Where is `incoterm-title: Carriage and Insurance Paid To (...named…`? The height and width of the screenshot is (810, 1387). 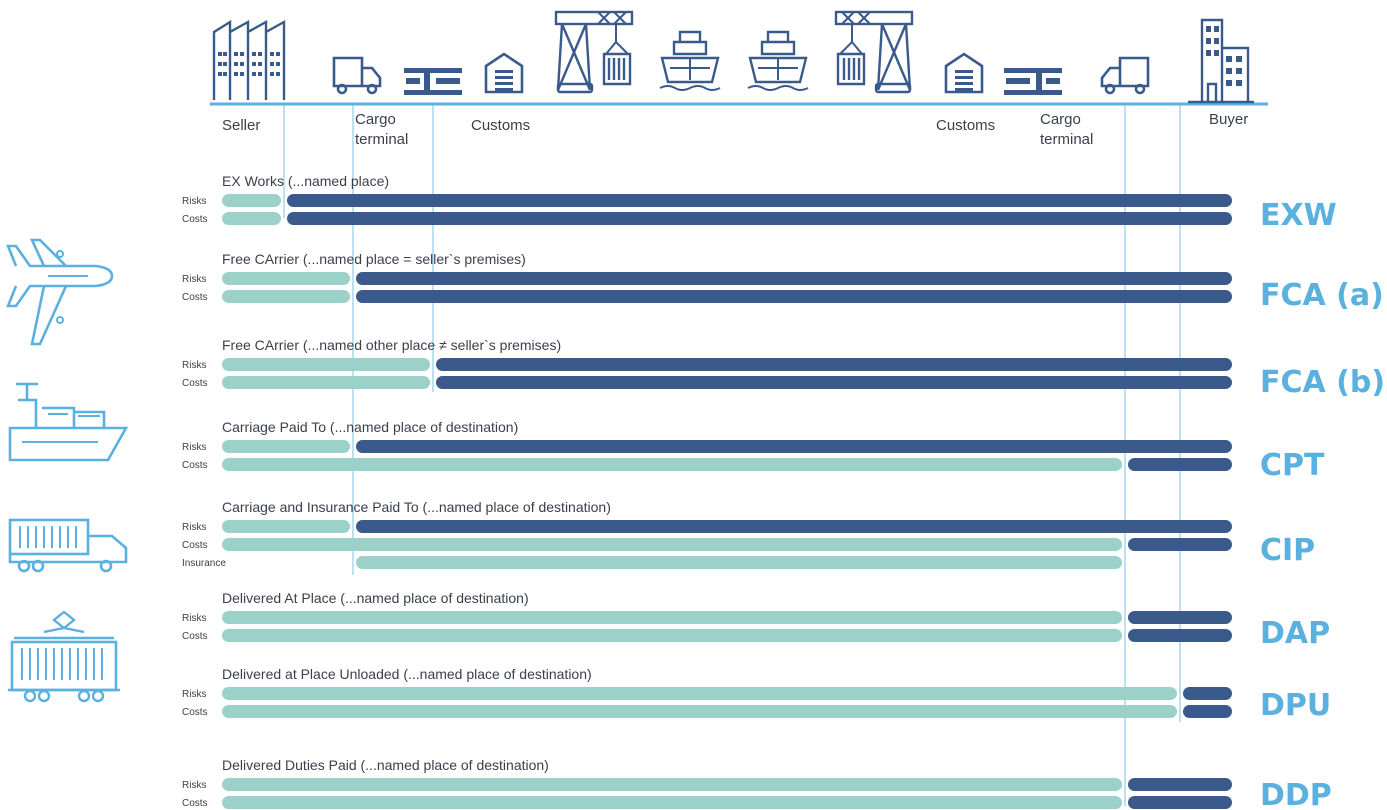
incoterm-title: Carriage and Insurance Paid To (...named… is located at coordinates (416, 507).